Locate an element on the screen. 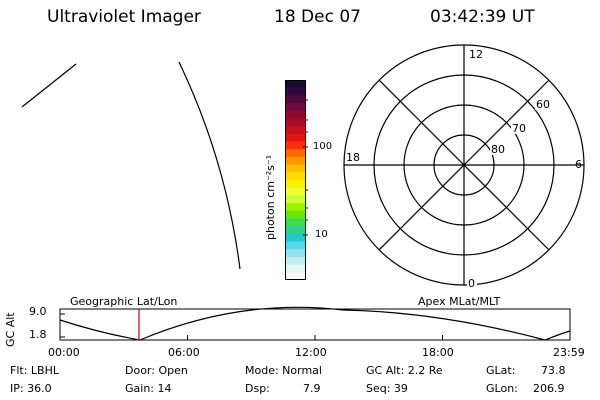 This screenshot has height=400, width=600. mlt-label-0: 0 is located at coordinates (471, 283).